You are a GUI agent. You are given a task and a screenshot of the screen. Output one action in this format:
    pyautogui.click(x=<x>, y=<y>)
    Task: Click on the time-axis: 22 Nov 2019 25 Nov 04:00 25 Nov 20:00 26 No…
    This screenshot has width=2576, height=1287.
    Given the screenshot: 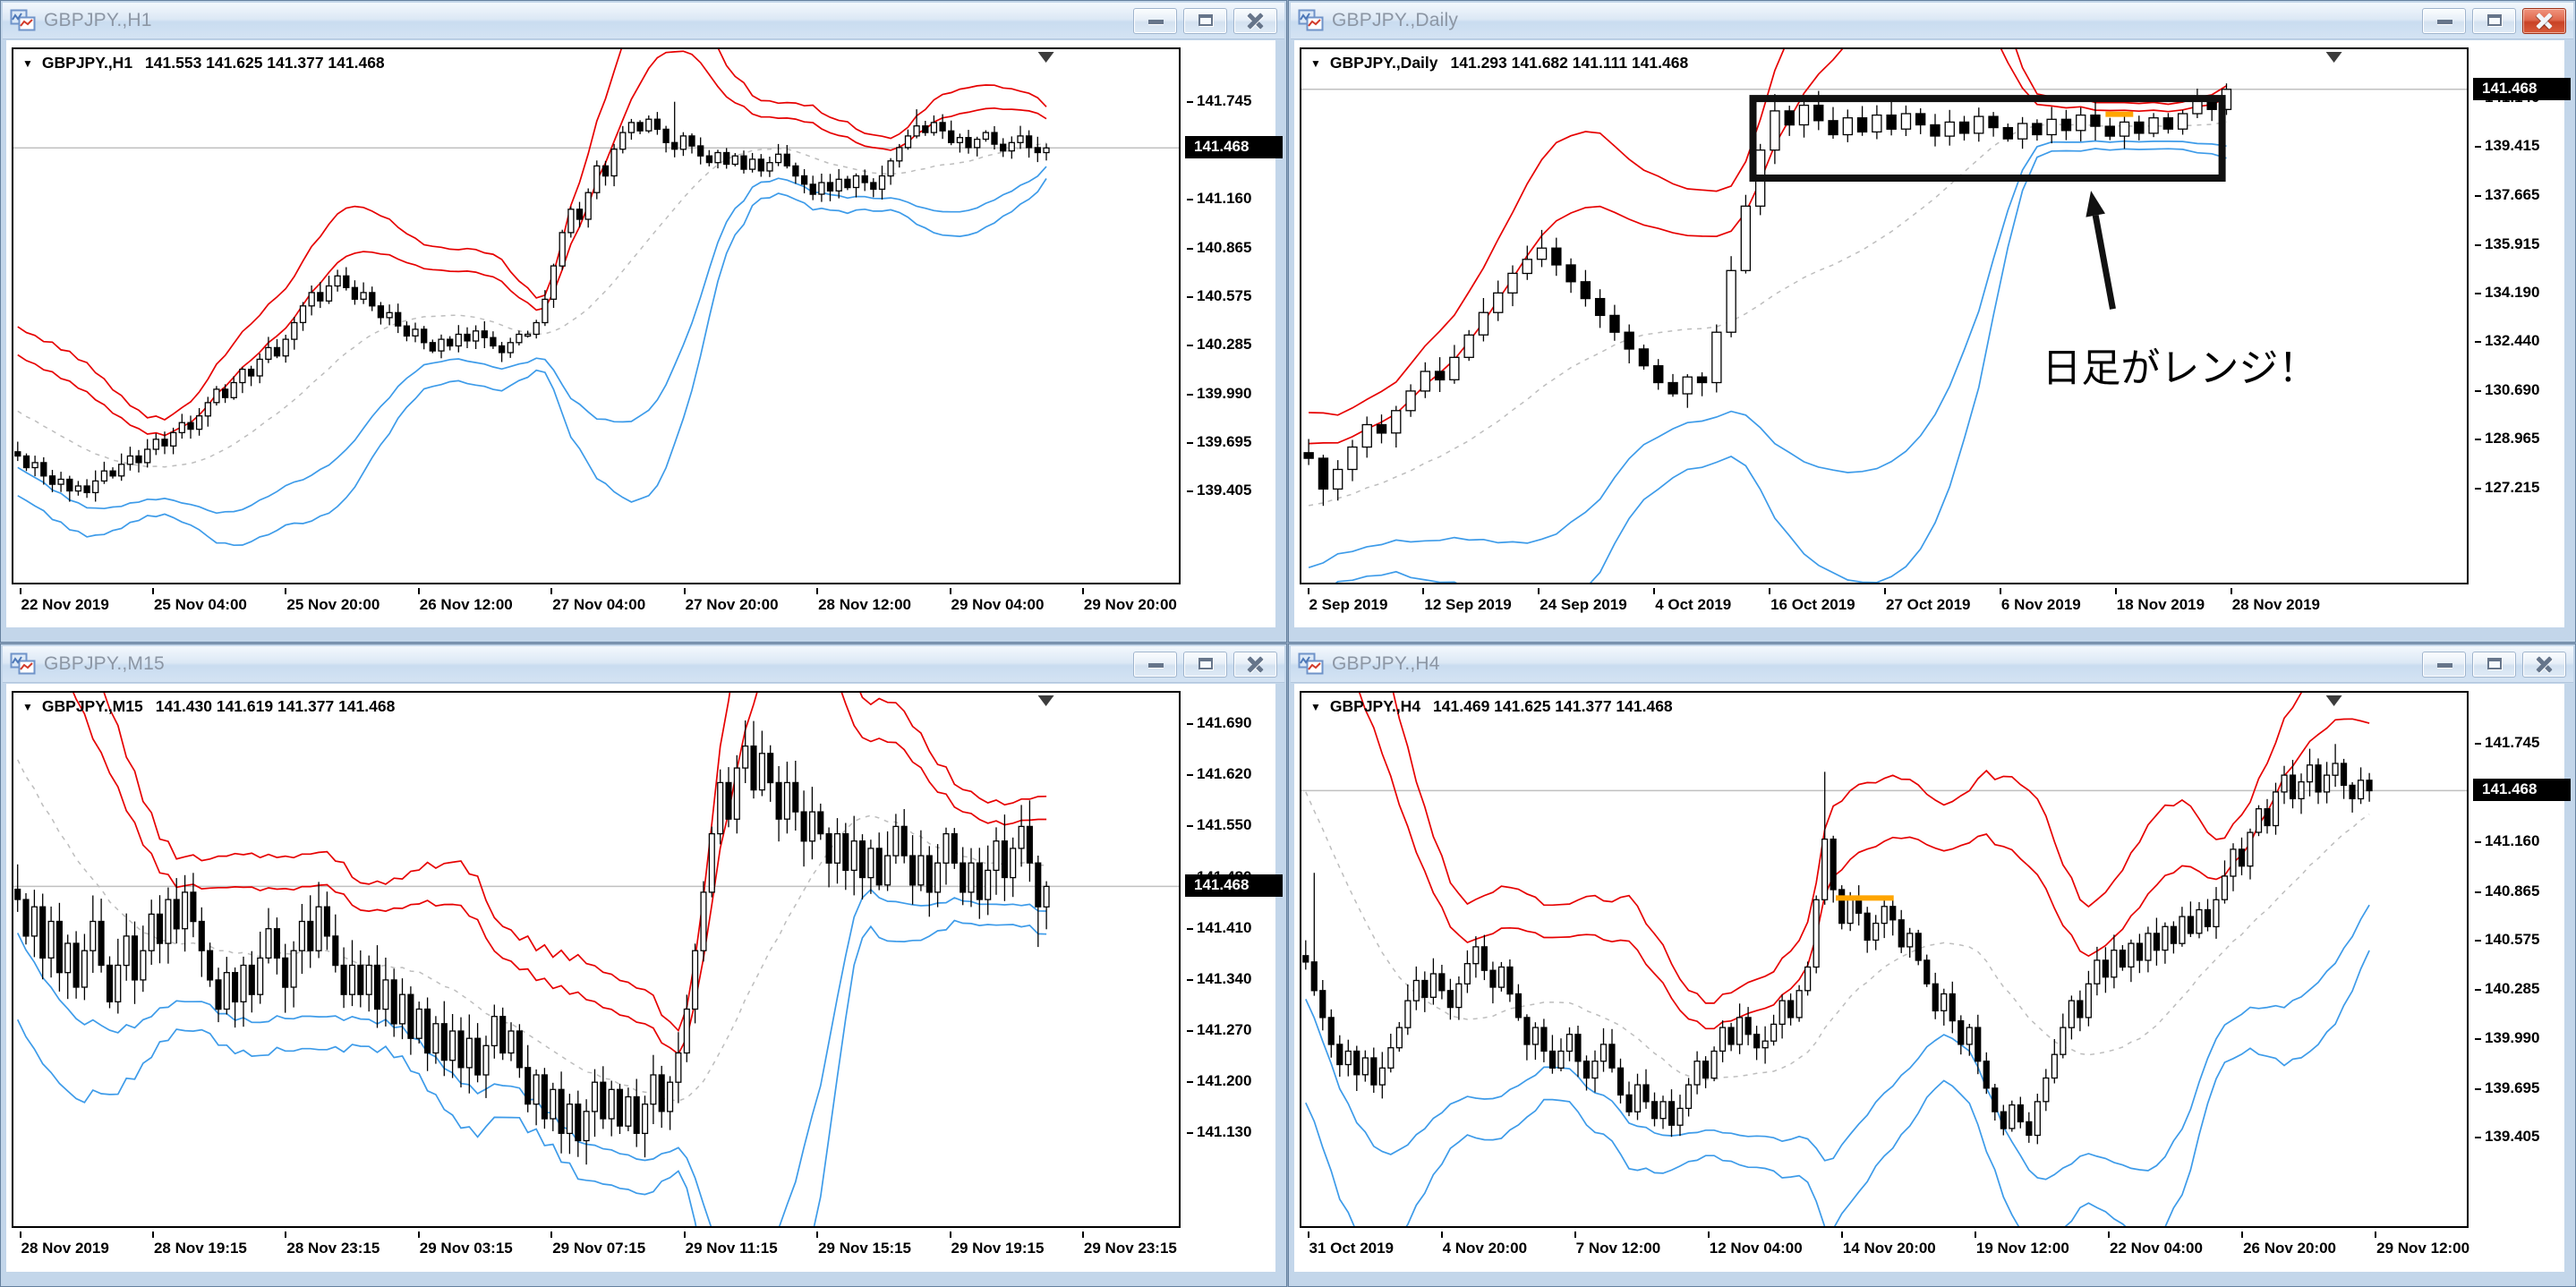 What is the action you would take?
    pyautogui.click(x=596, y=601)
    